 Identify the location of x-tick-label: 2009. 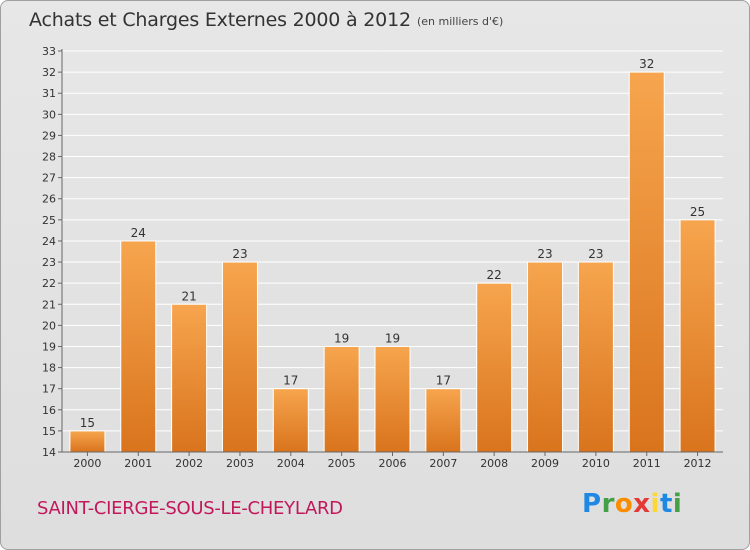
(545, 463).